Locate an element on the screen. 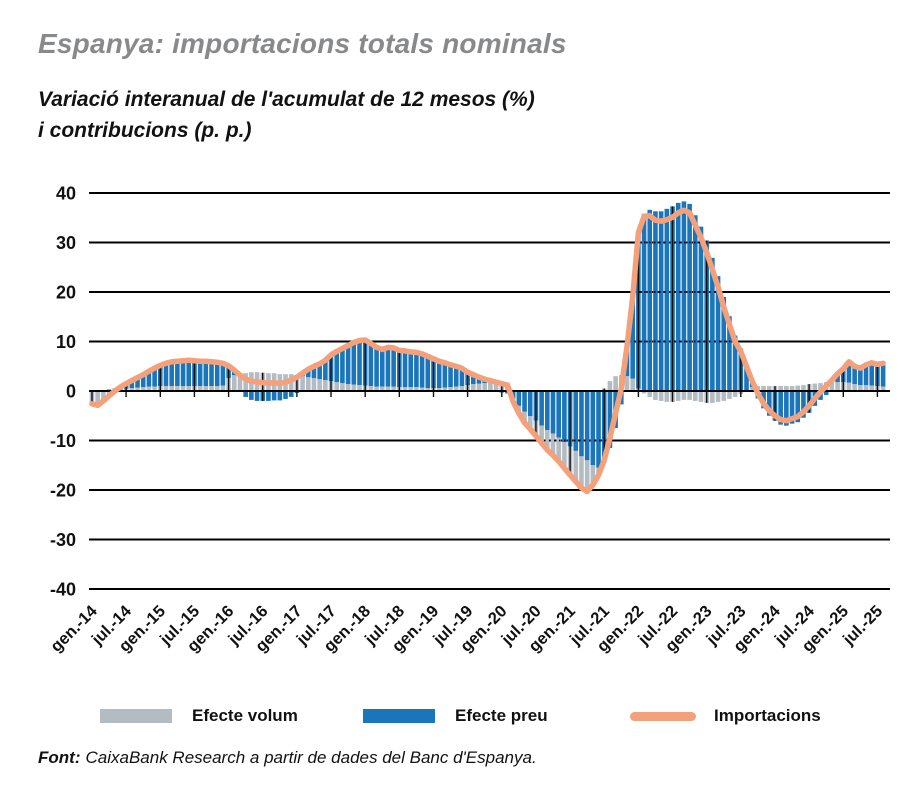  svg-text: 0 is located at coordinates (71, 392).